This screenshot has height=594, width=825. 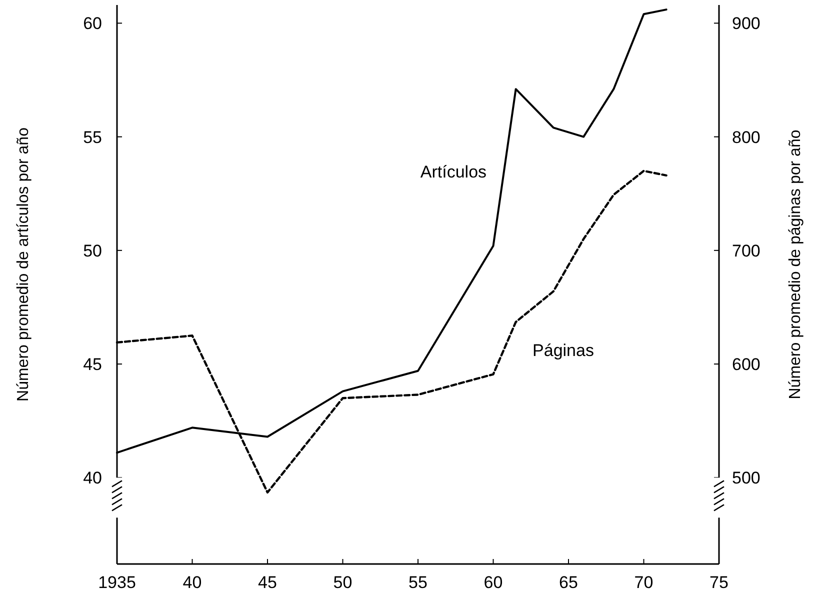 I want to click on y-axis-title: Número promedio de artículos por año, so click(x=23, y=264).